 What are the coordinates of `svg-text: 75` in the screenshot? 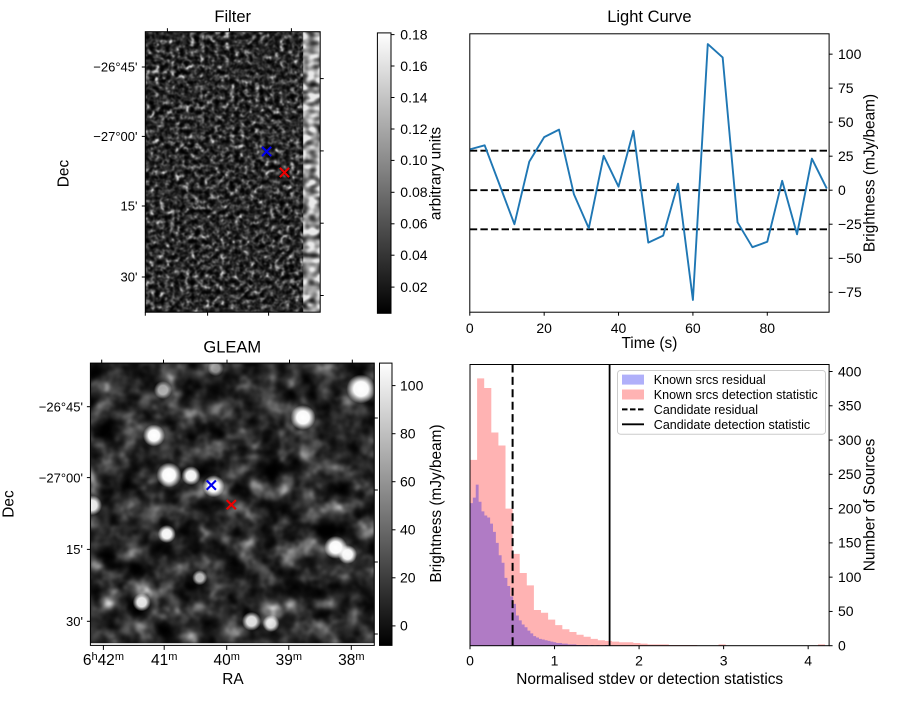 It's located at (846, 88).